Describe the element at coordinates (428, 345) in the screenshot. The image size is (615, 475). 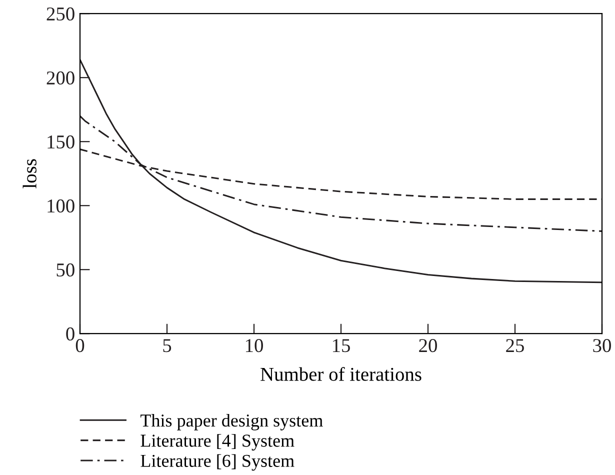
I see `x-tick-label: 20` at that location.